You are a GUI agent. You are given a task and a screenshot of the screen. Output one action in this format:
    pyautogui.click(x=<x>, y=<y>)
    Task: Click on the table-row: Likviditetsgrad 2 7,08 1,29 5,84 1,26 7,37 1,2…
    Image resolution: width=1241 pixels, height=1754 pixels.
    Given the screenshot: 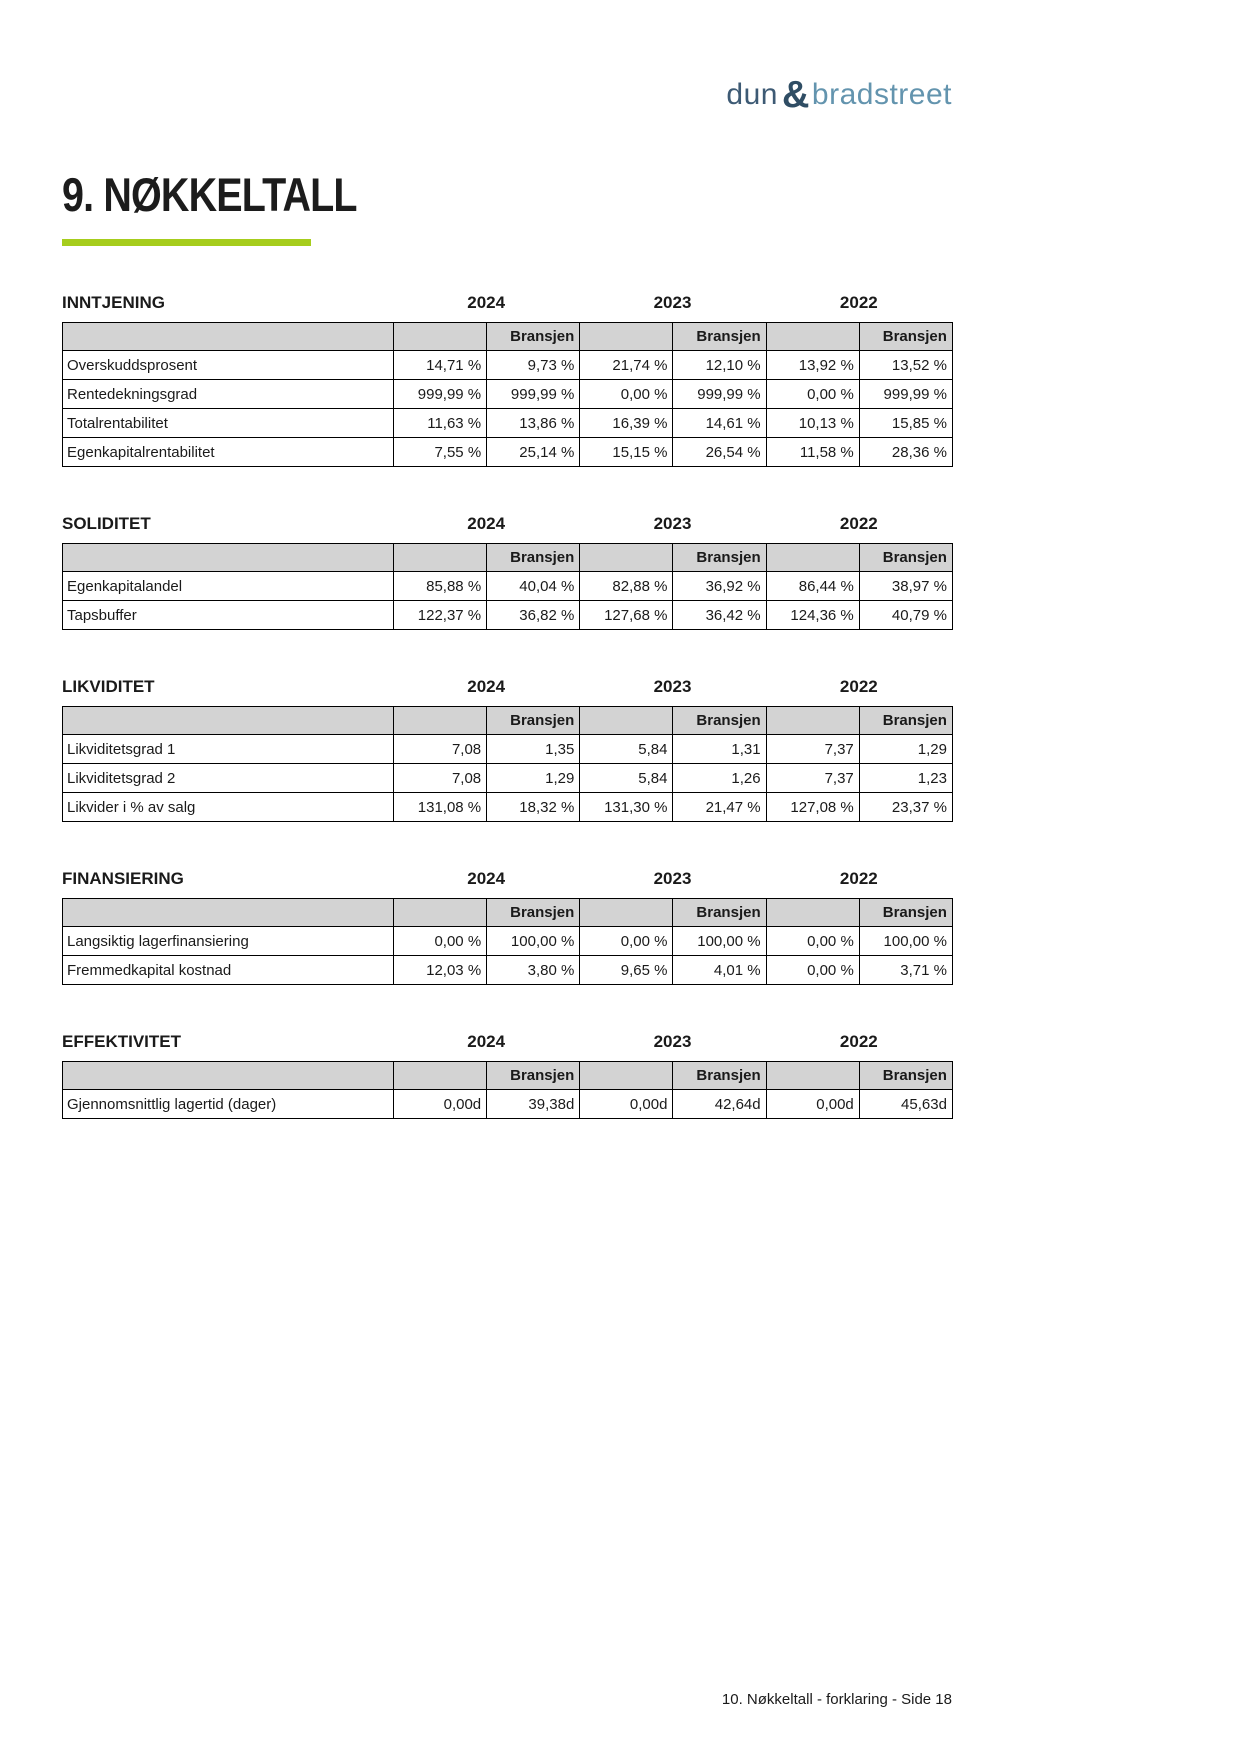 What is the action you would take?
    pyautogui.click(x=507, y=778)
    